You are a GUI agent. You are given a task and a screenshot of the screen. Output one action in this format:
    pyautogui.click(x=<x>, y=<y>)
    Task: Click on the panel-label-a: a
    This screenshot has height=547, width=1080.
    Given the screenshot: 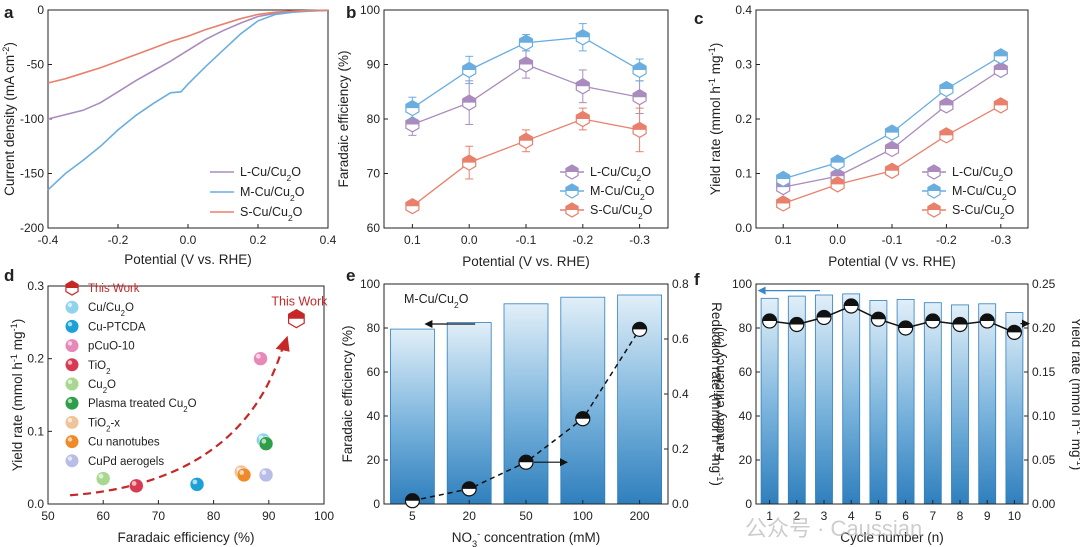 What is the action you would take?
    pyautogui.click(x=9, y=12)
    